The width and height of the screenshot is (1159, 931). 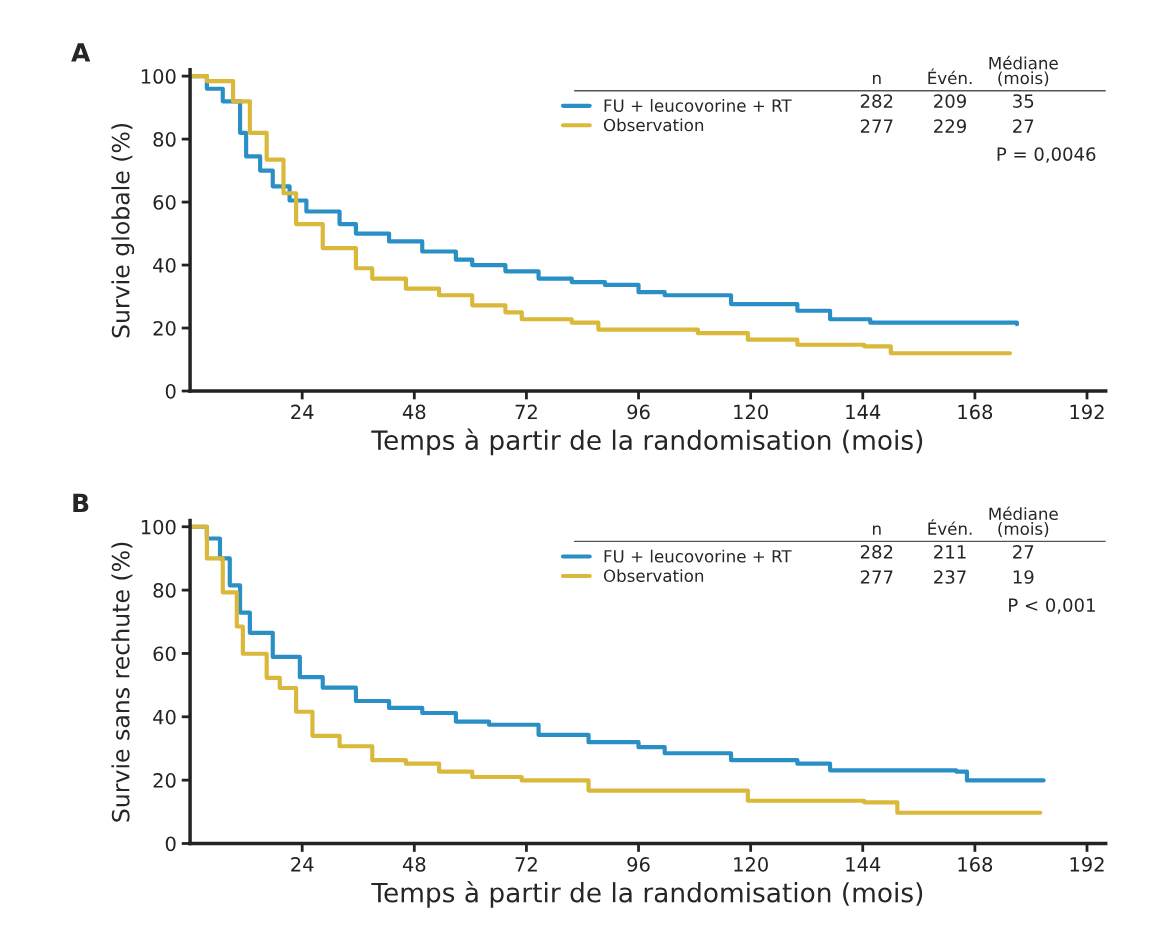 What do you see at coordinates (81, 503) in the screenshot?
I see `chart-title: B` at bounding box center [81, 503].